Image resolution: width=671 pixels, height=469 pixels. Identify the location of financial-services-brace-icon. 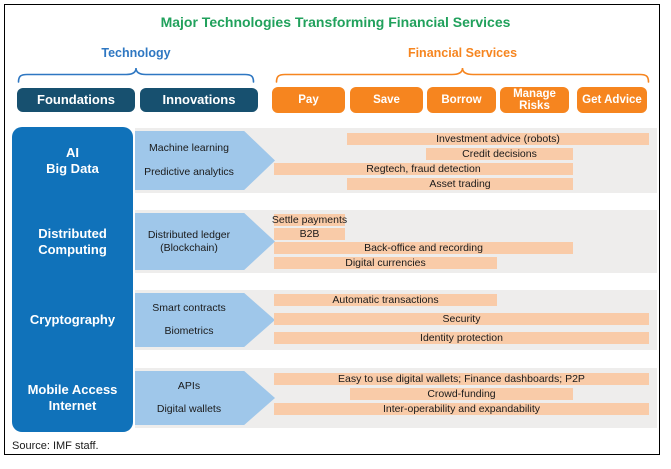
(462, 75).